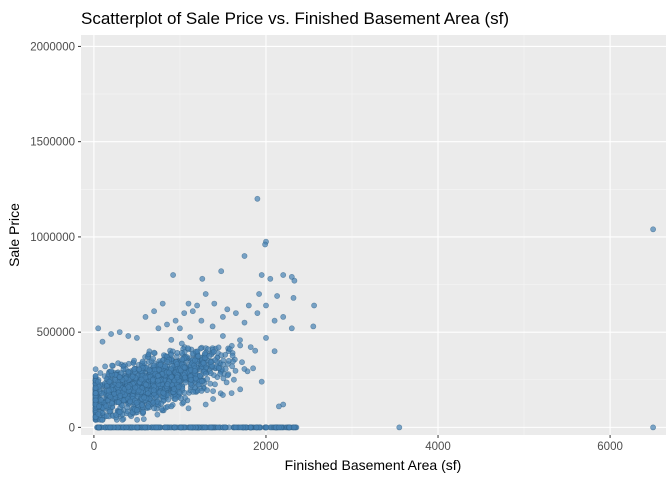 The image size is (672, 480). Describe the element at coordinates (55, 237) in the screenshot. I see `y-axis-ticks: 0 500000 1000000 1500000 2000000` at that location.